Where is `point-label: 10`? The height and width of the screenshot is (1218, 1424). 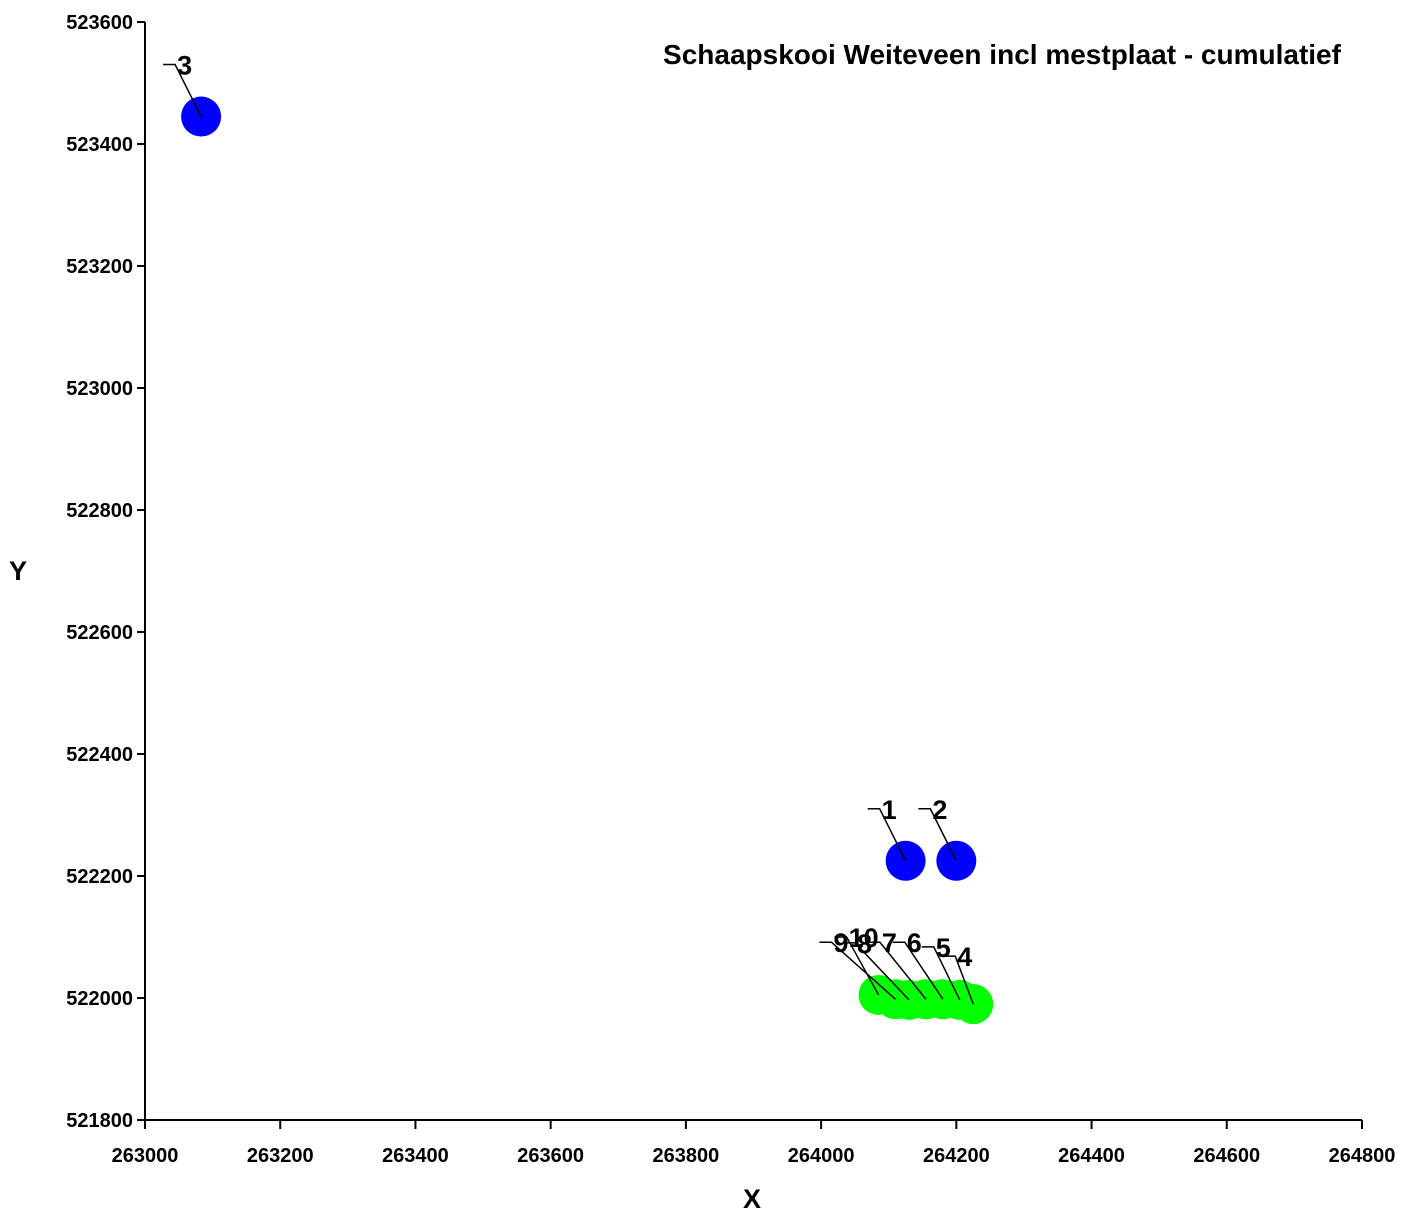 point-label: 10 is located at coordinates (864, 938).